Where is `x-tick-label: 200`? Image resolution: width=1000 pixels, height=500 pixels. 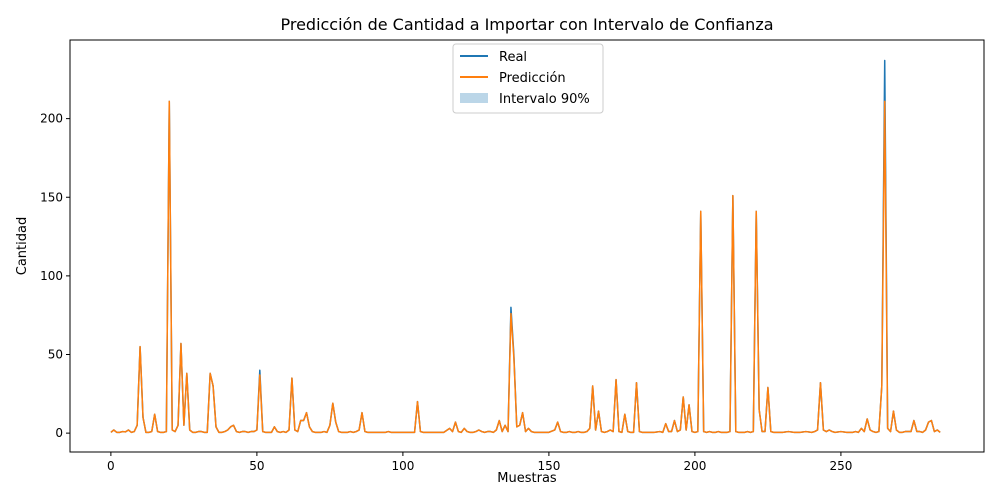
x-tick-label: 200 is located at coordinates (694, 466).